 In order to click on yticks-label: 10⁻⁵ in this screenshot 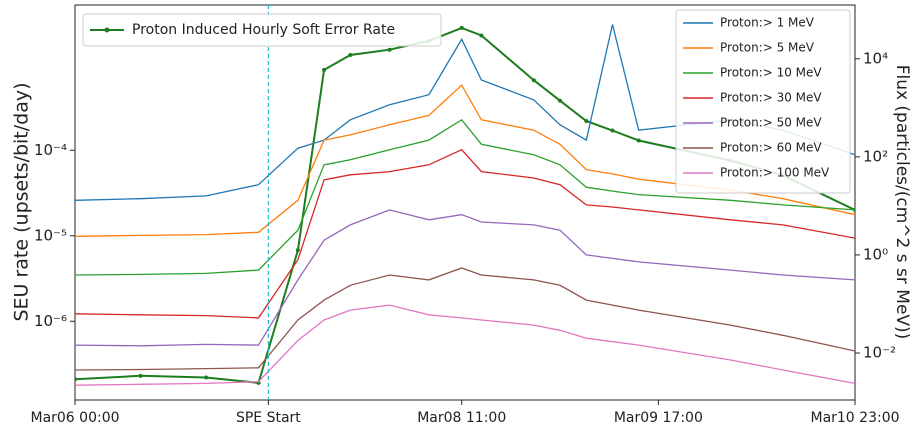, I will do `click(50, 235)`.